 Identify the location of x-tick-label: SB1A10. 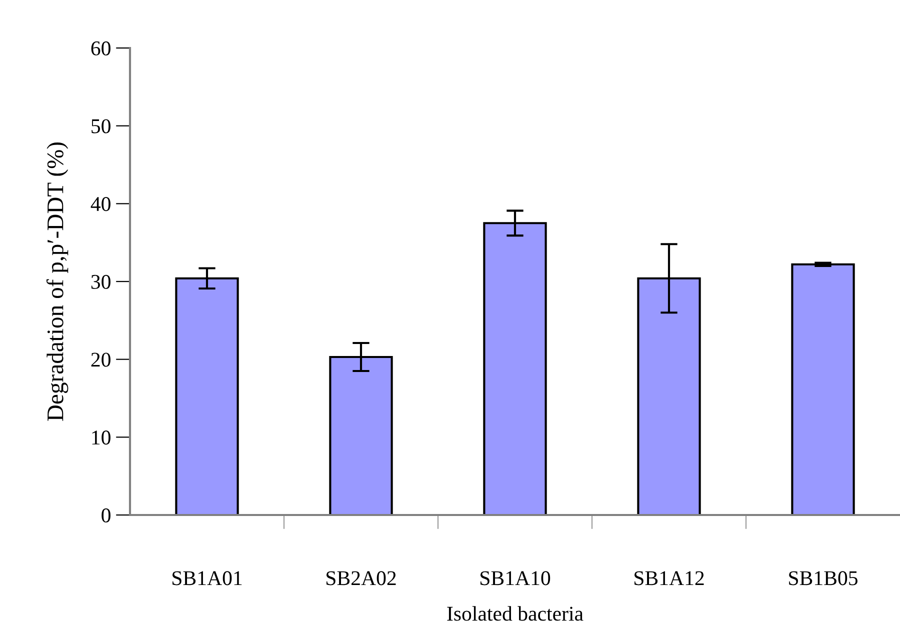
(515, 578).